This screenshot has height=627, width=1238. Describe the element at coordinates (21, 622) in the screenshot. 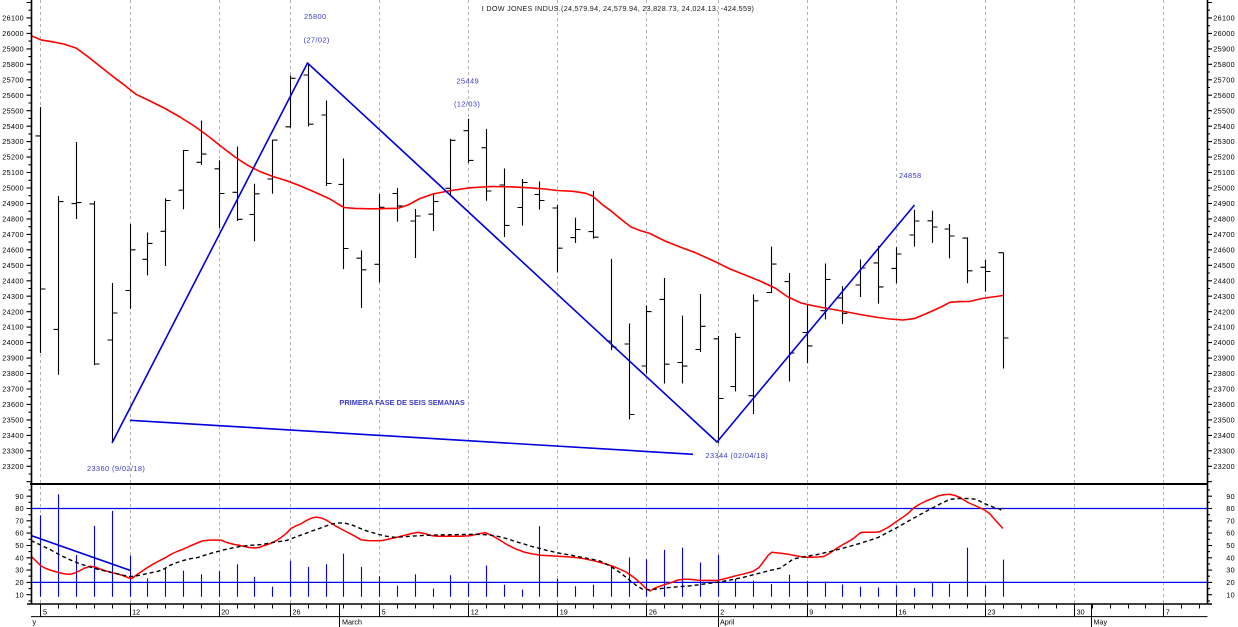

I see `svg-text: February` at that location.